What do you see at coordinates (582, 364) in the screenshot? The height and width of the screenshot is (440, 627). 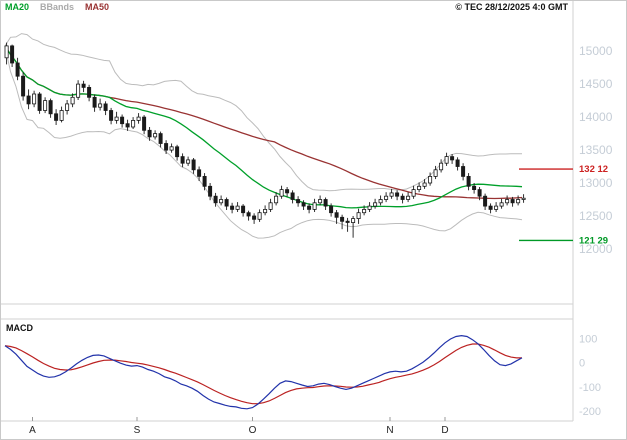 I see `macd-axis-label: 0` at bounding box center [582, 364].